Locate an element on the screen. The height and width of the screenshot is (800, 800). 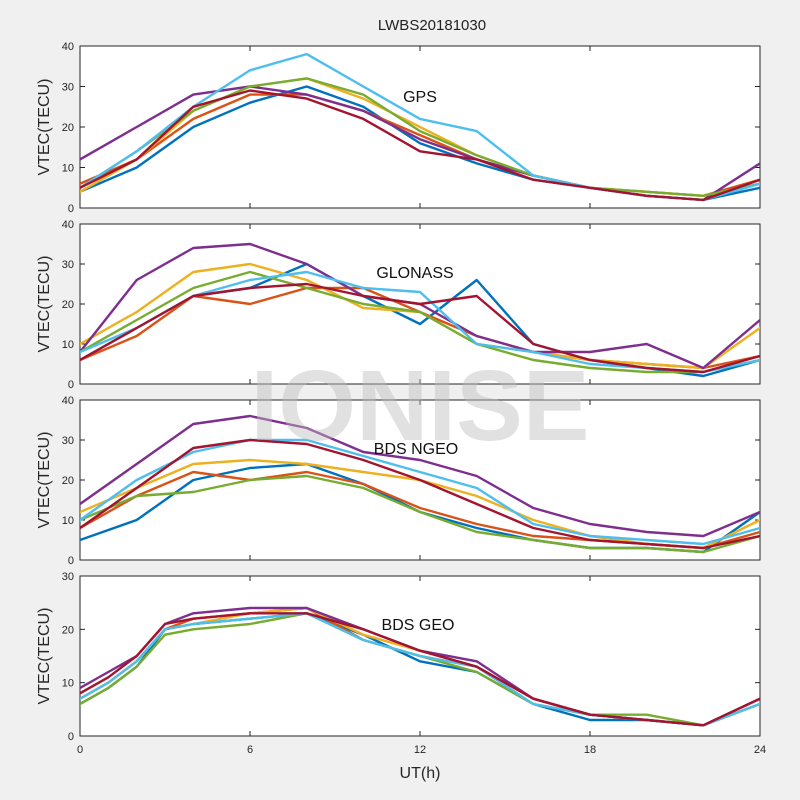
x-tick-label: 12 is located at coordinates (420, 750).